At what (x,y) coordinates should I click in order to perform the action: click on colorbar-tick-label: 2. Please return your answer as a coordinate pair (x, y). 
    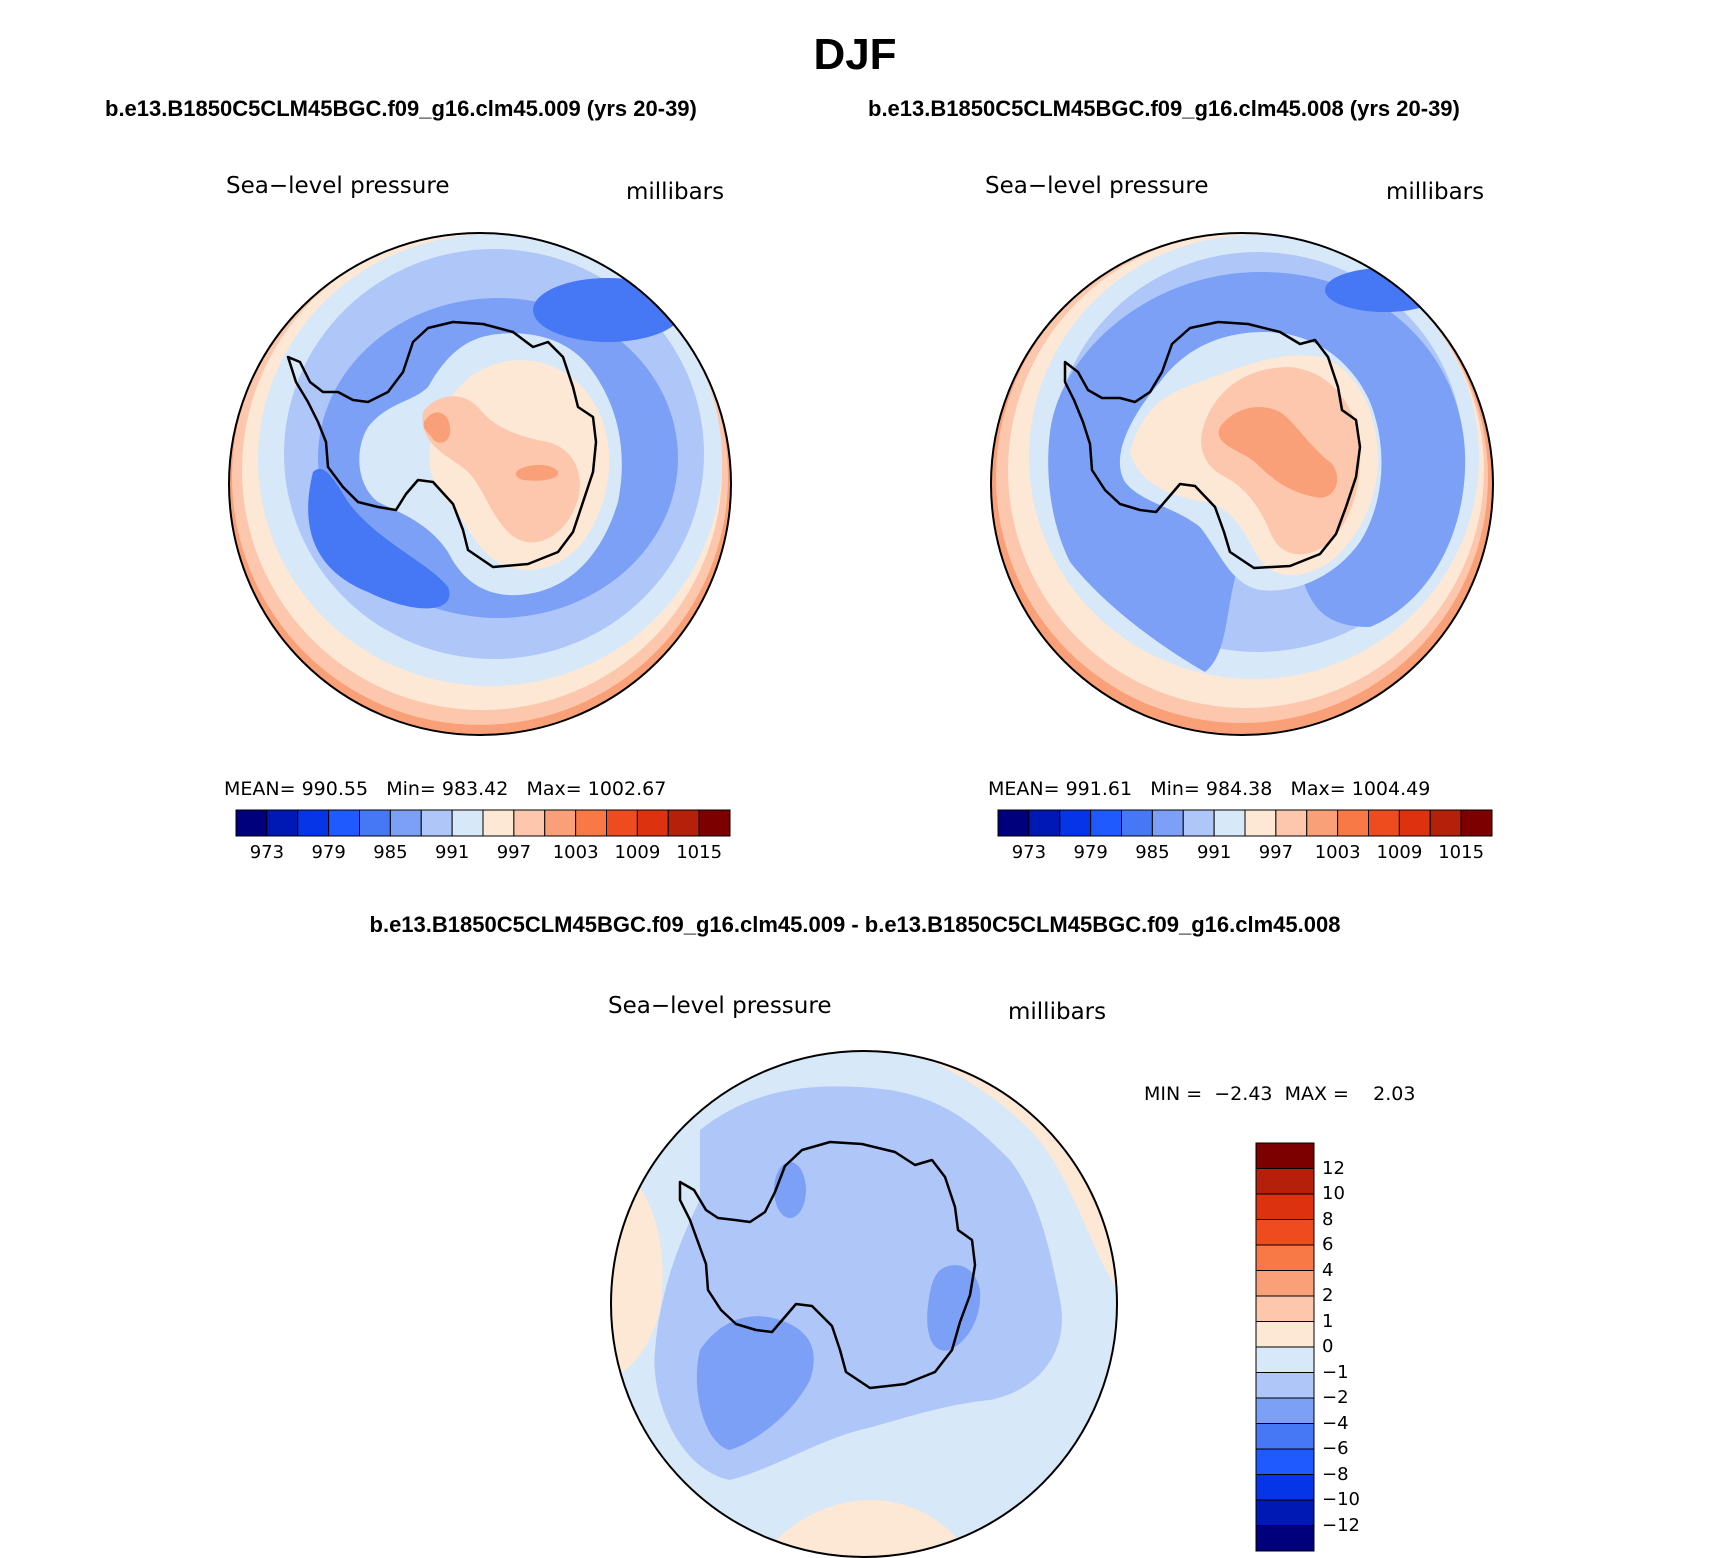
    Looking at the image, I should click on (1328, 1295).